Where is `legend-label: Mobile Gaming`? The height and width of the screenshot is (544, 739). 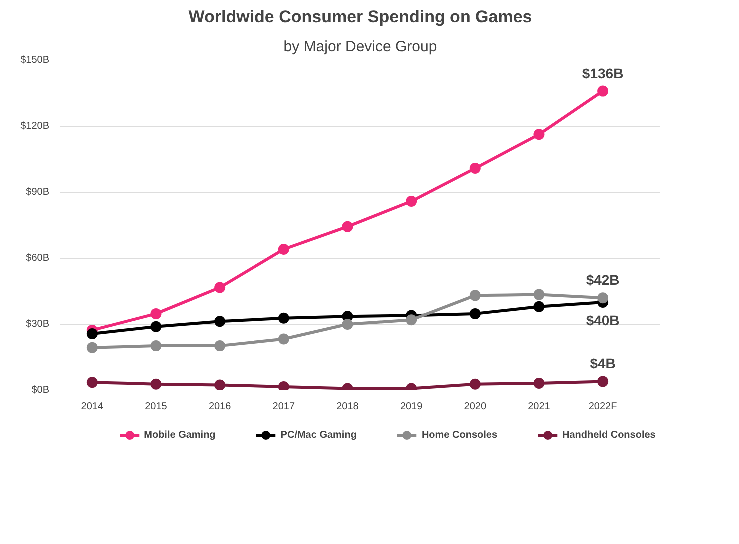
legend-label: Mobile Gaming is located at coordinates (180, 435).